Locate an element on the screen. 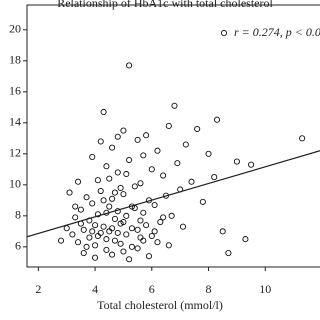 Image resolution: width=320 pixels, height=320 pixels. x-tick-label: 8 is located at coordinates (209, 289).